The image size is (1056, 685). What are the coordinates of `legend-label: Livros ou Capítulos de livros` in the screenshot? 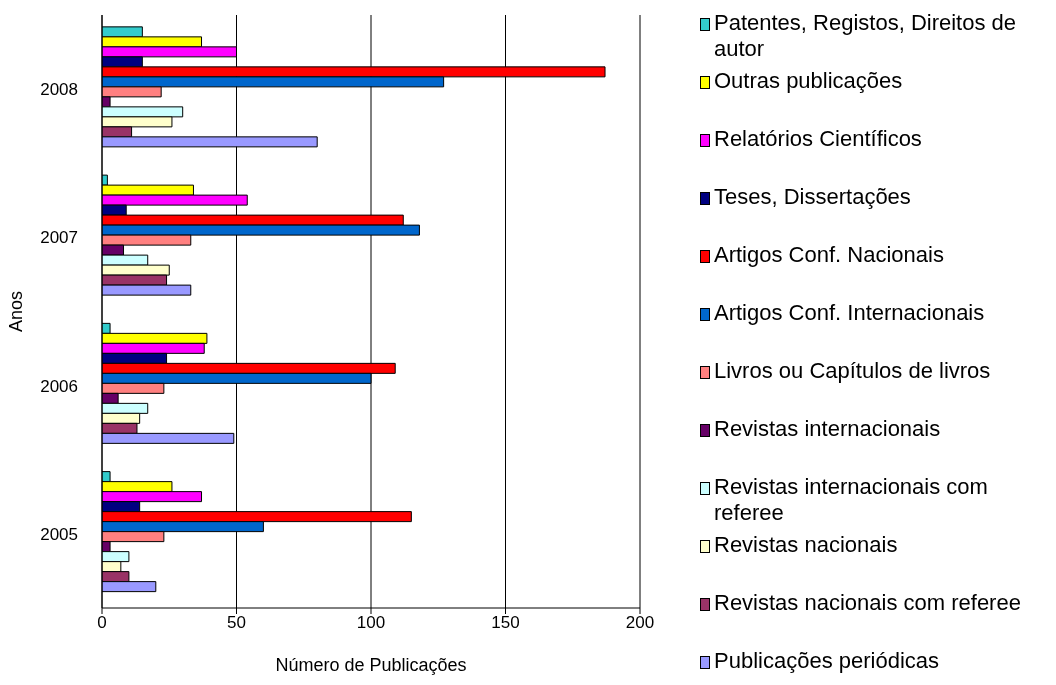 It's located at (852, 371).